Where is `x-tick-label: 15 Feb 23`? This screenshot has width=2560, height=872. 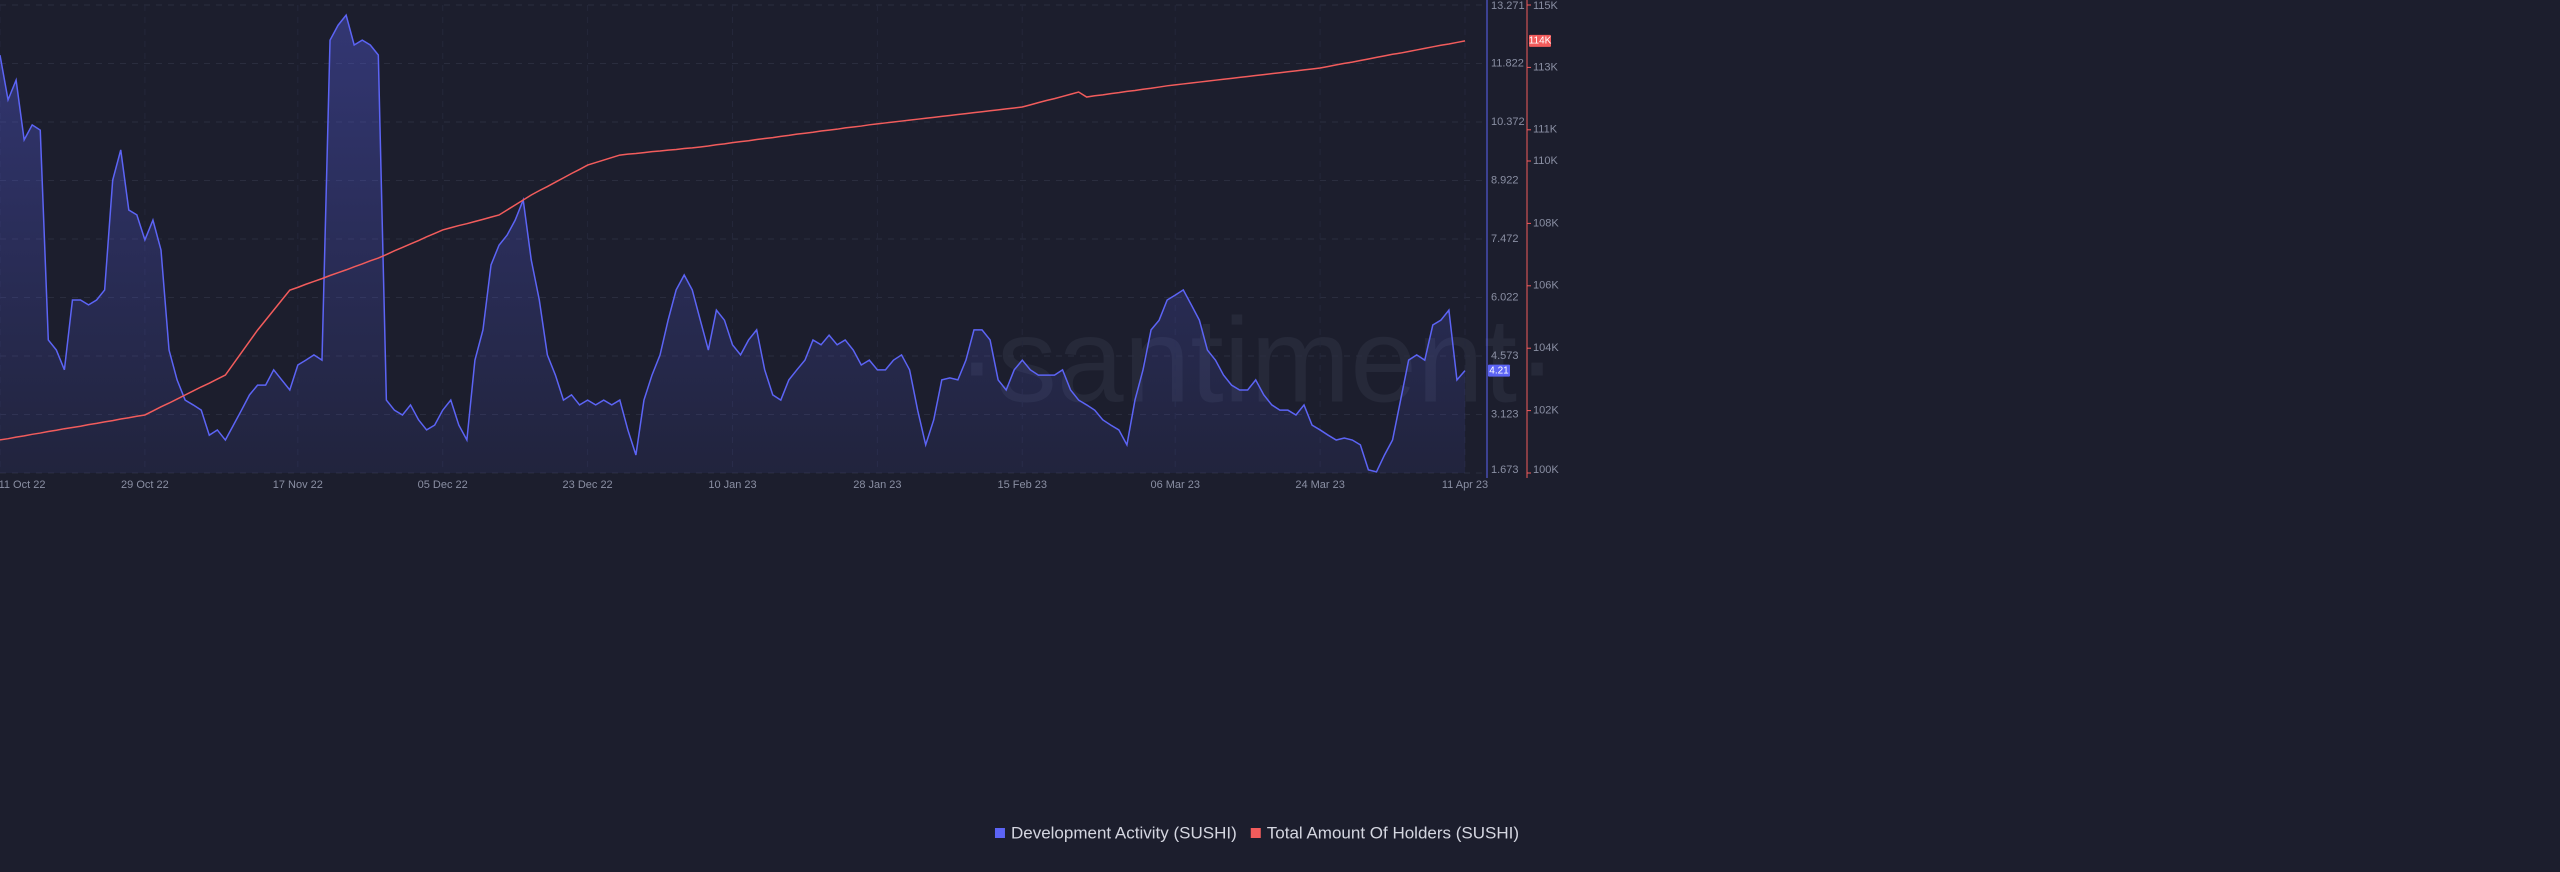
x-tick-label: 15 Feb 23 is located at coordinates (1023, 485).